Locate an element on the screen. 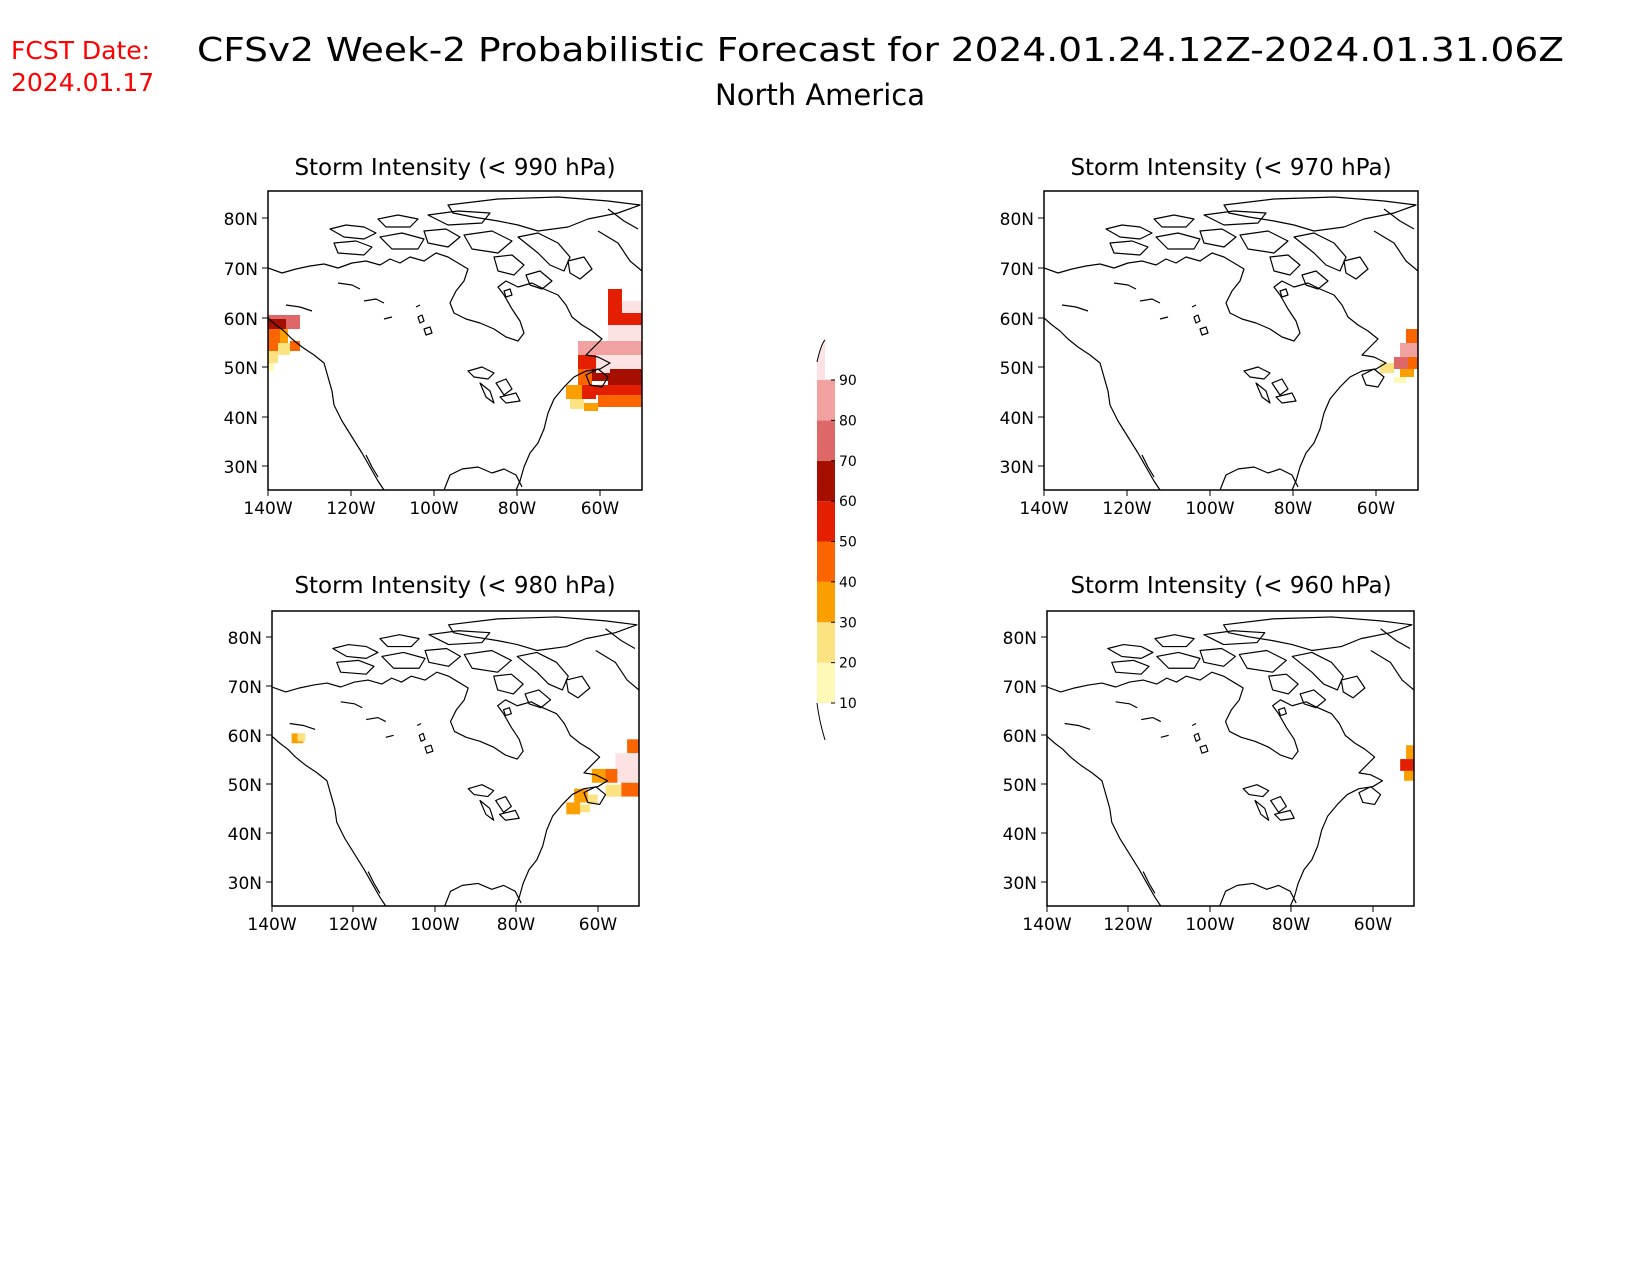 This screenshot has height=1275, width=1650. colorbar-cap-top is located at coordinates (821, 360).